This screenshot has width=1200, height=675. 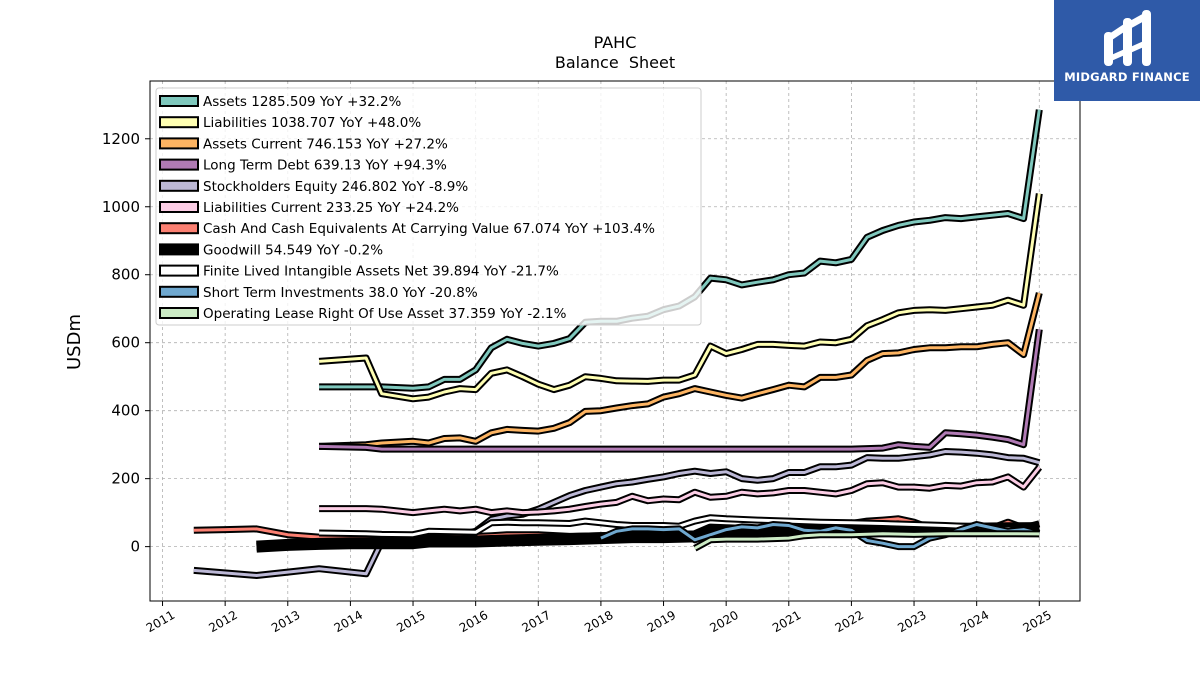 I want to click on legend-entry: Assets Current 746.153 YoY +27.2%, so click(x=303, y=144).